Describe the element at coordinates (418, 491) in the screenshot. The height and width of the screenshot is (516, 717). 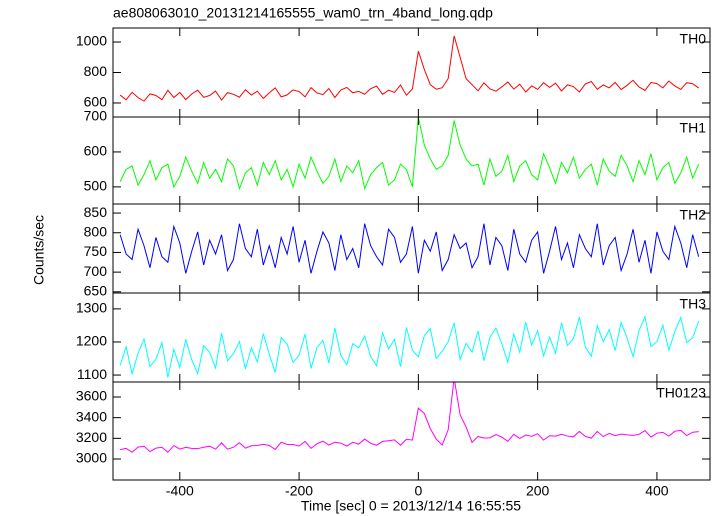
I see `x-tick-label: 0` at that location.